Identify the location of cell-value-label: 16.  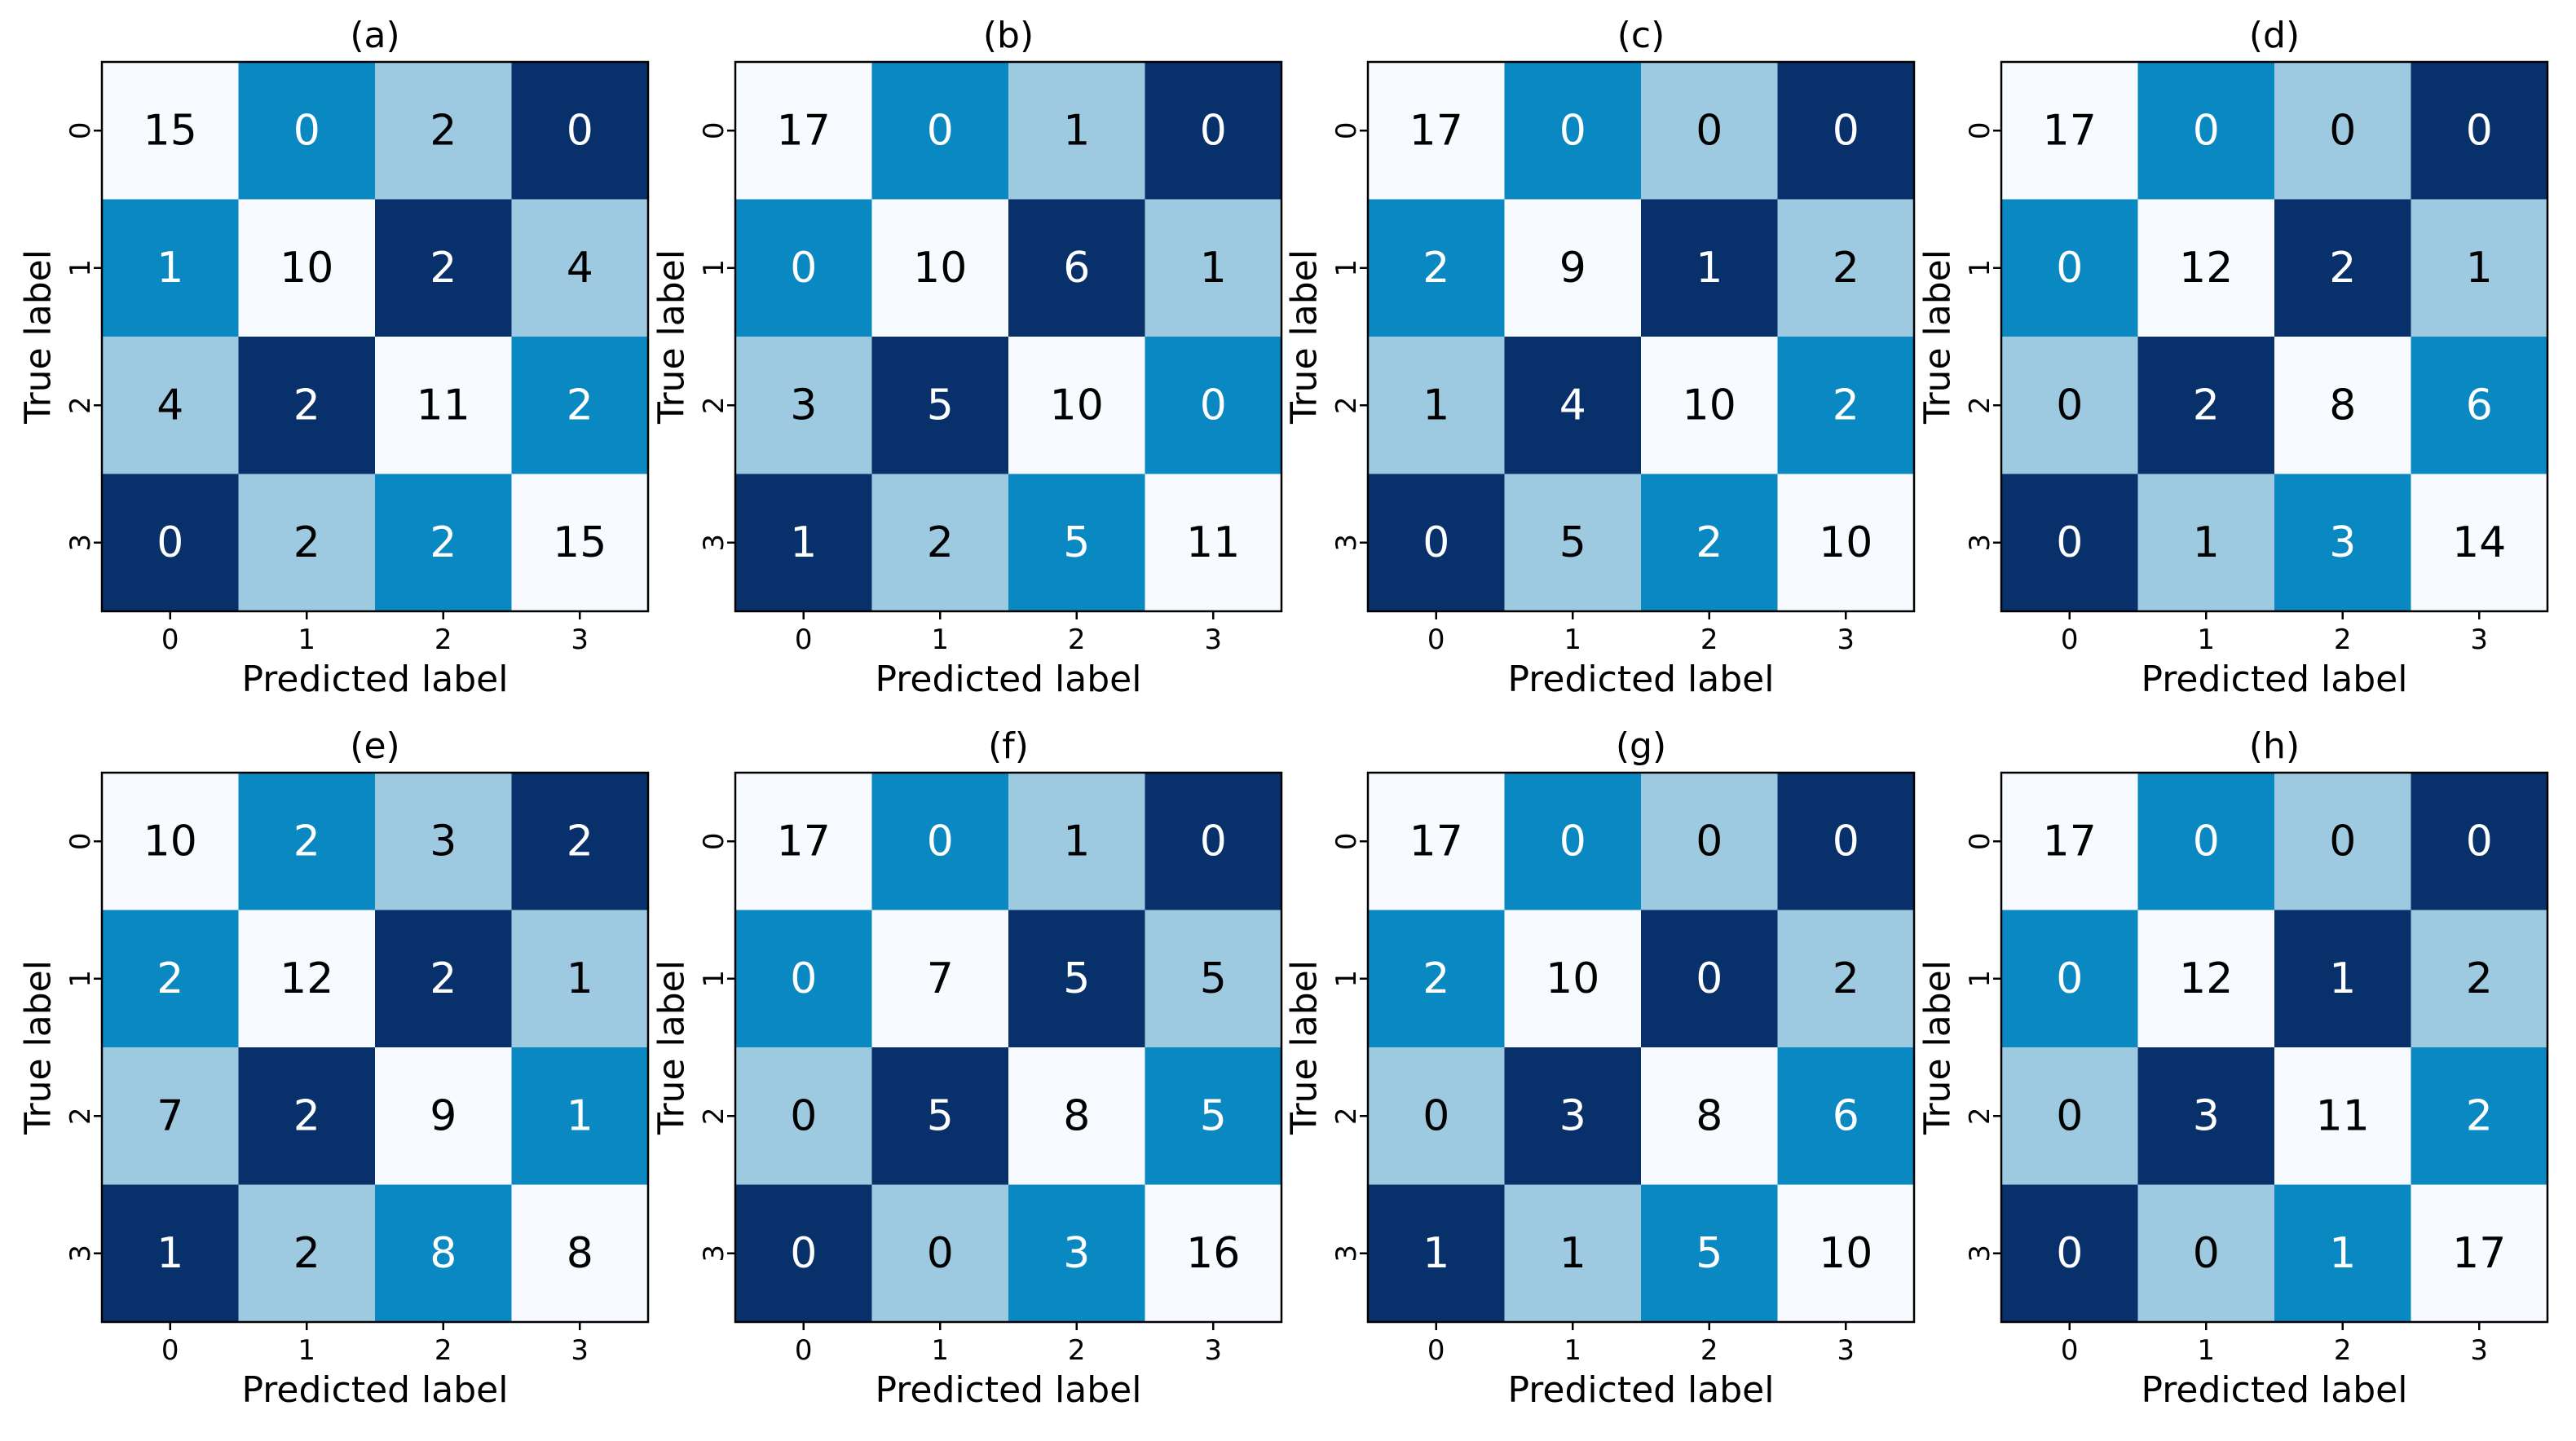
(1213, 1253).